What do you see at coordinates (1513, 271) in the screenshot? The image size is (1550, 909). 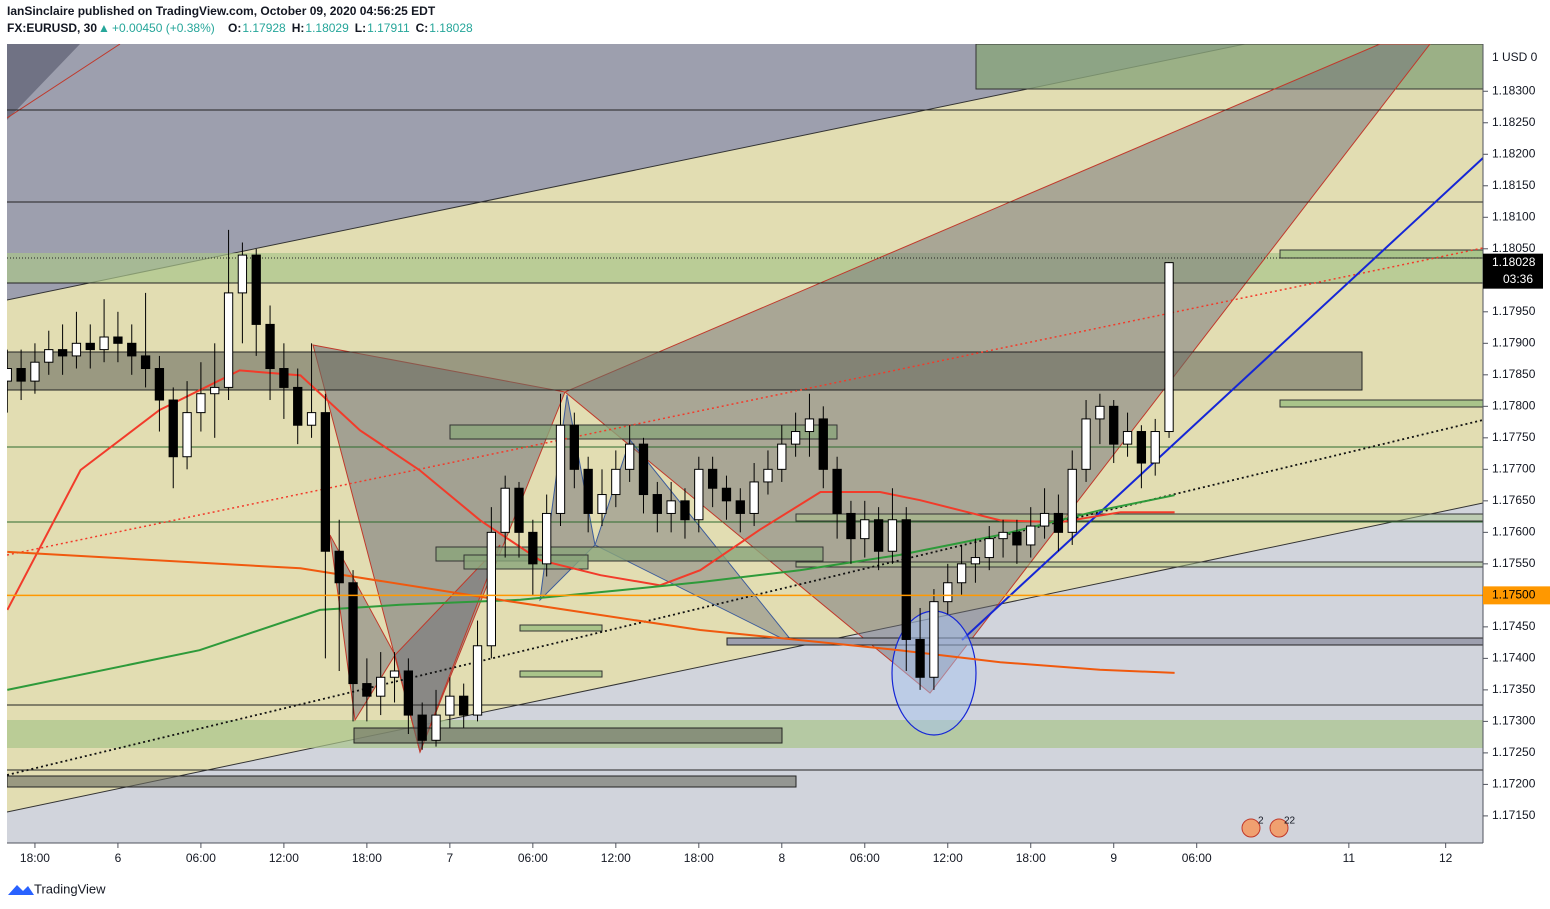 I see `last-price-tag` at bounding box center [1513, 271].